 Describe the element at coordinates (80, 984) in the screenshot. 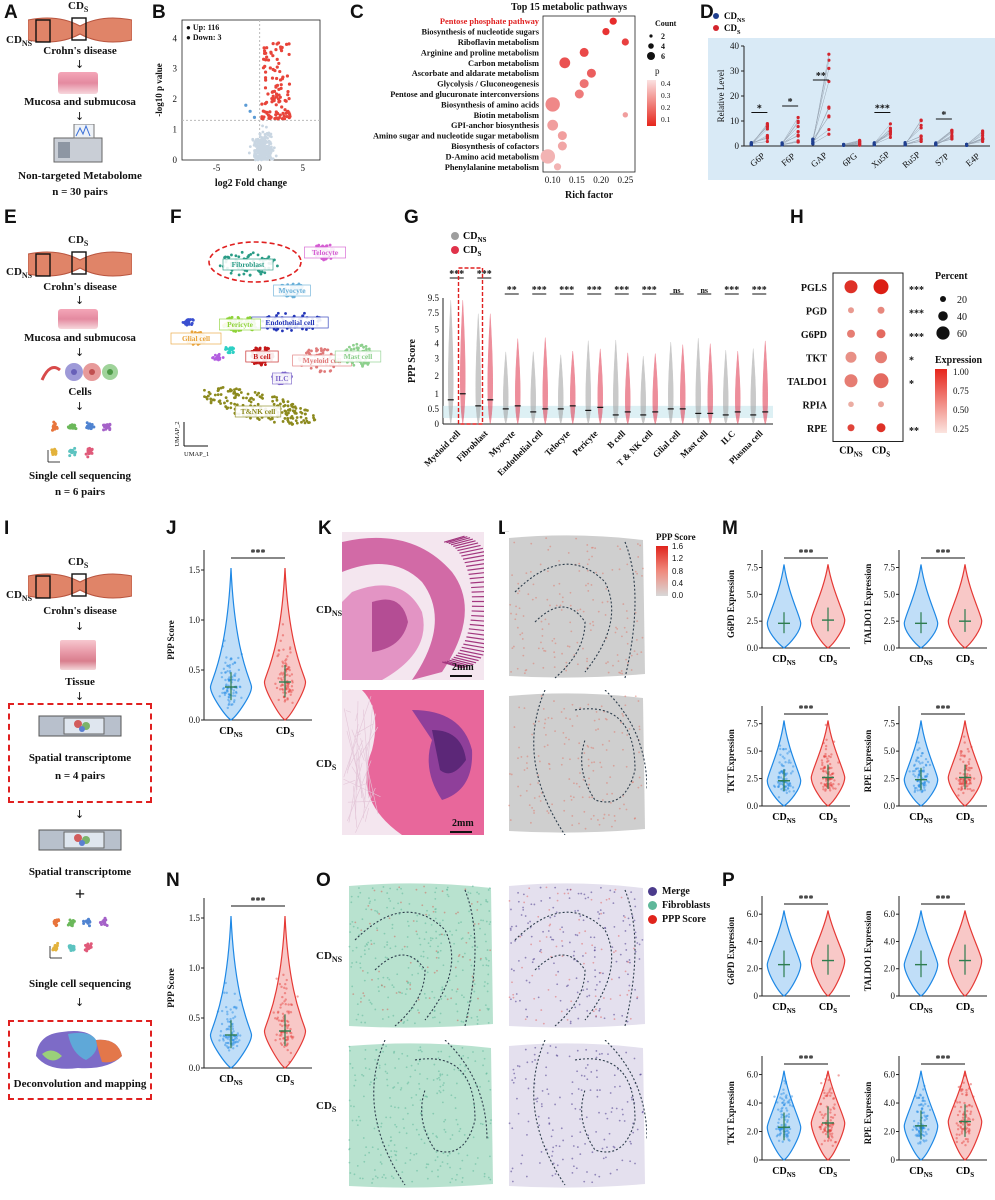

I see `scs-label: Single cell sequencing` at that location.